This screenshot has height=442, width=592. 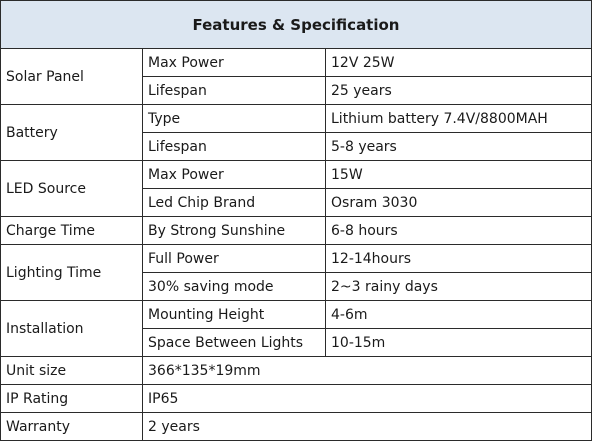 I want to click on title-row: Features & Specification, so click(x=296, y=24).